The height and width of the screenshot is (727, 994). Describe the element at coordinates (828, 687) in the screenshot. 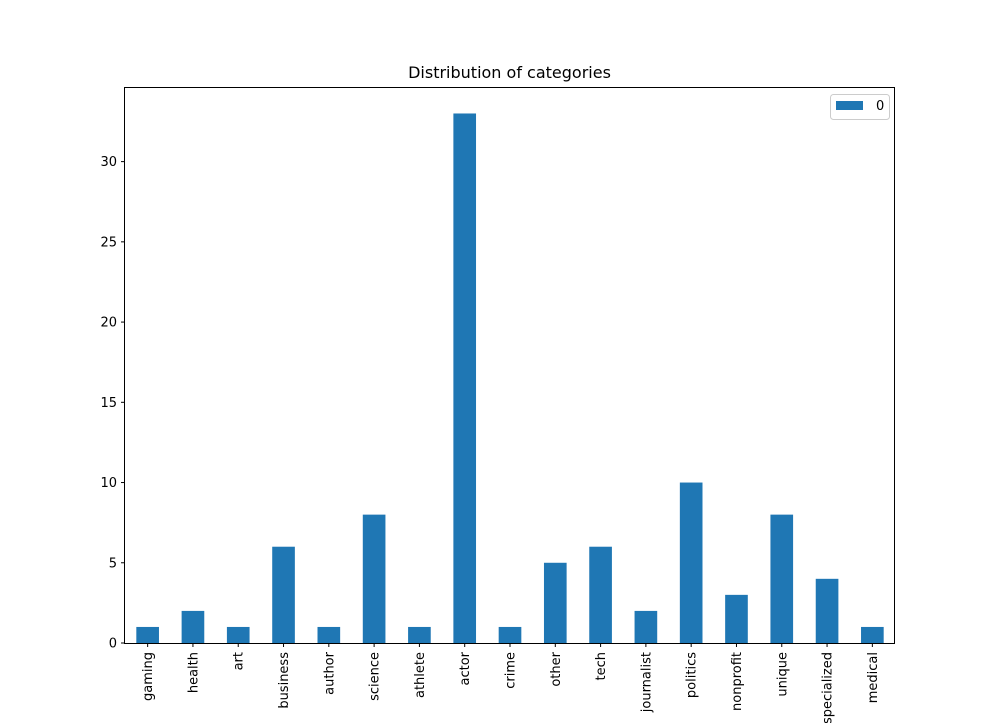

I see `x-tick-label: specialized` at that location.